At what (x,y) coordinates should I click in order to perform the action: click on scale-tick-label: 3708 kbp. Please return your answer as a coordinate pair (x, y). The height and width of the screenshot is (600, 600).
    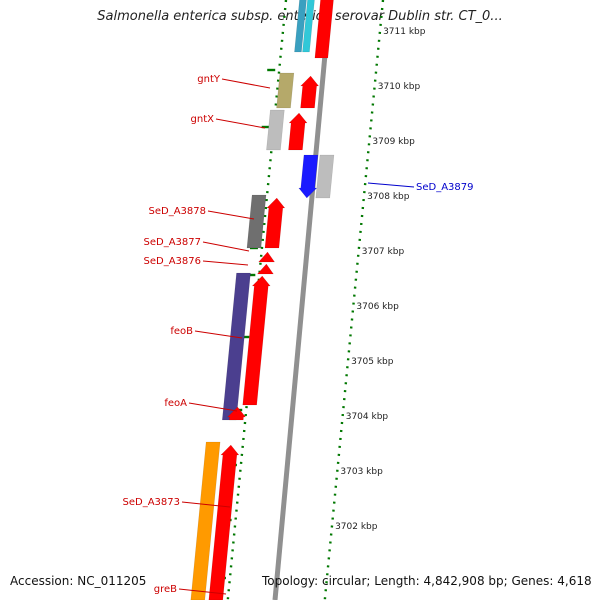
    Looking at the image, I should click on (388, 197).